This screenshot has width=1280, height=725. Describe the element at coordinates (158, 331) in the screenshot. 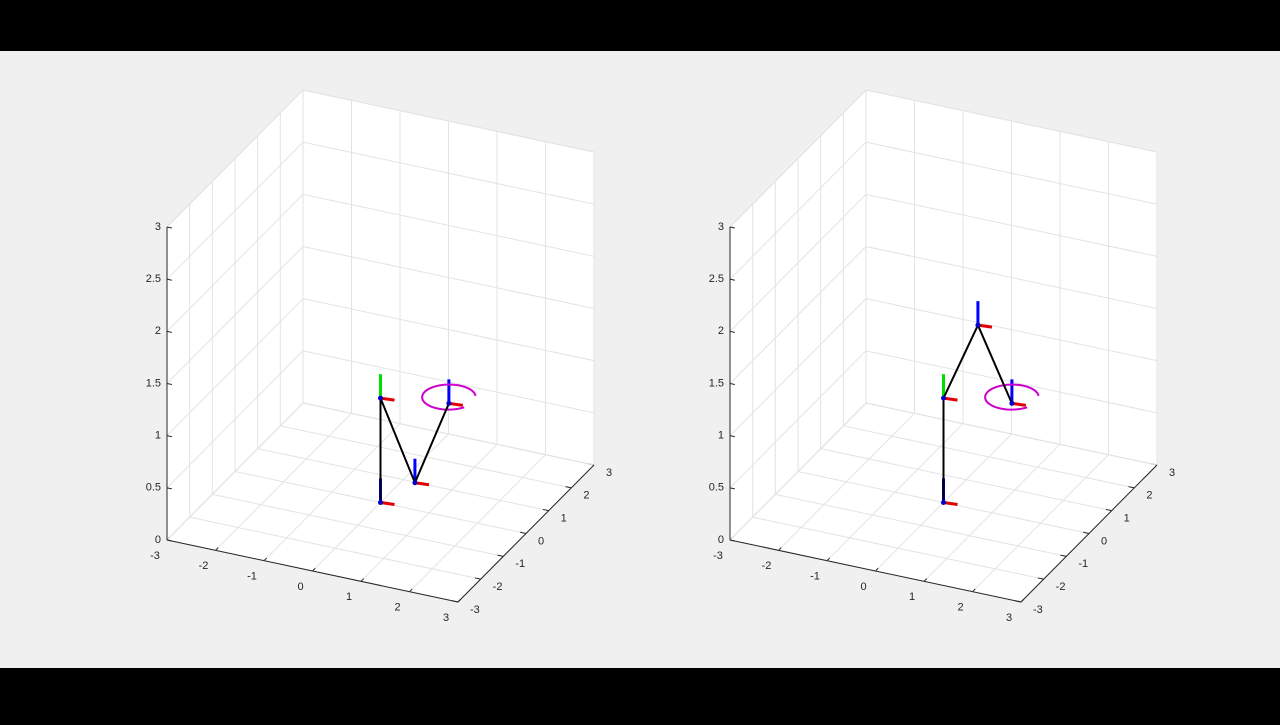

I see `z-tick-label: 2` at that location.